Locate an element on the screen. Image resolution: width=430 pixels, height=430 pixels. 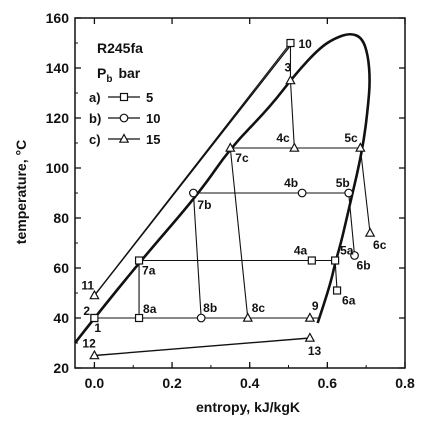
point-label-5a: 5a is located at coordinates (347, 251).